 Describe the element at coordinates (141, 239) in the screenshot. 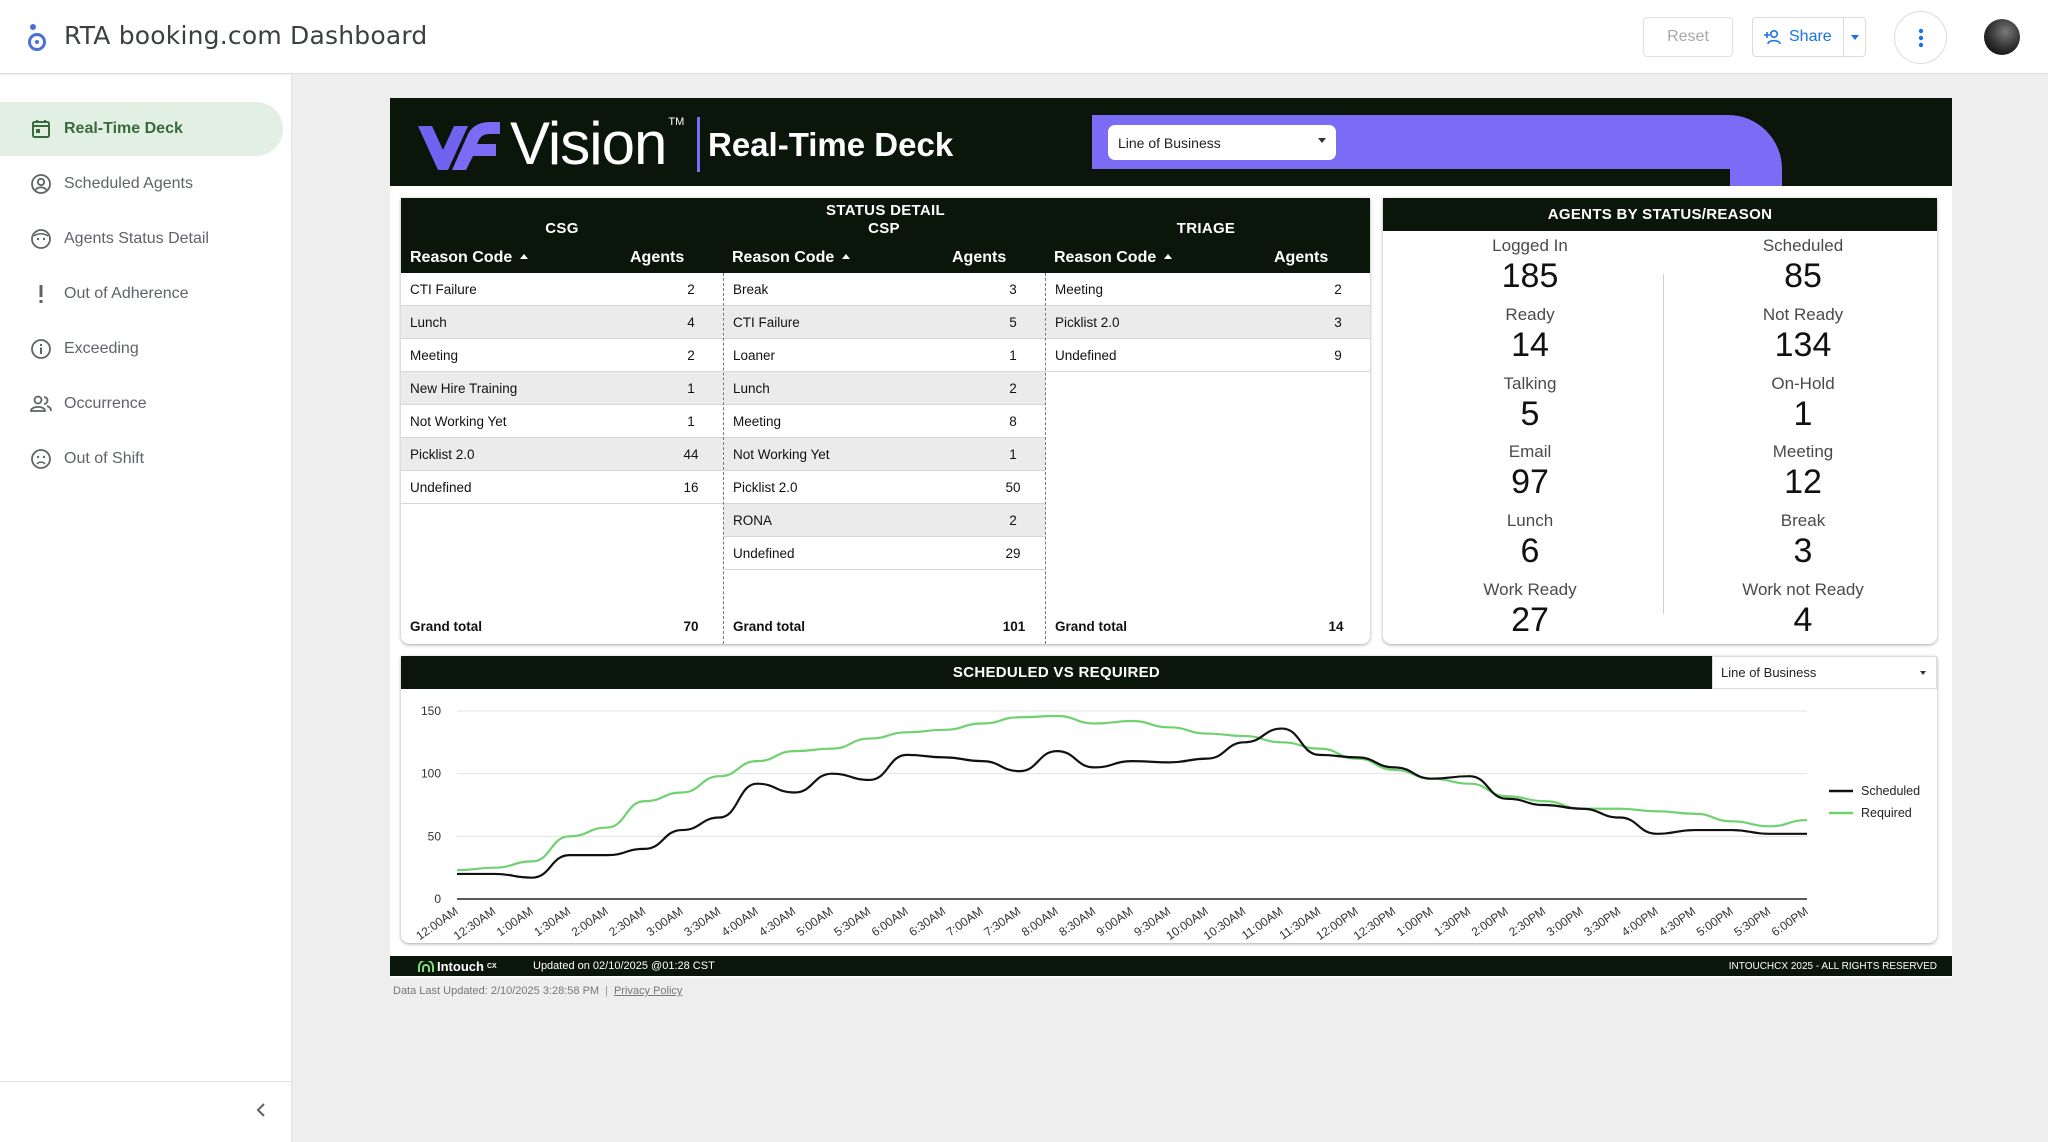

I see `sidebar-item-agents-status-detail: Agents Status Detail` at that location.